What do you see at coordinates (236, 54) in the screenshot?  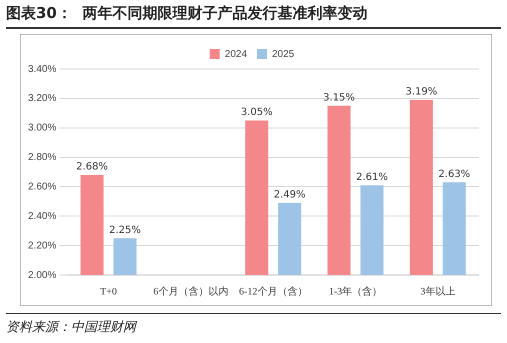 I see `legend-label: 2024` at bounding box center [236, 54].